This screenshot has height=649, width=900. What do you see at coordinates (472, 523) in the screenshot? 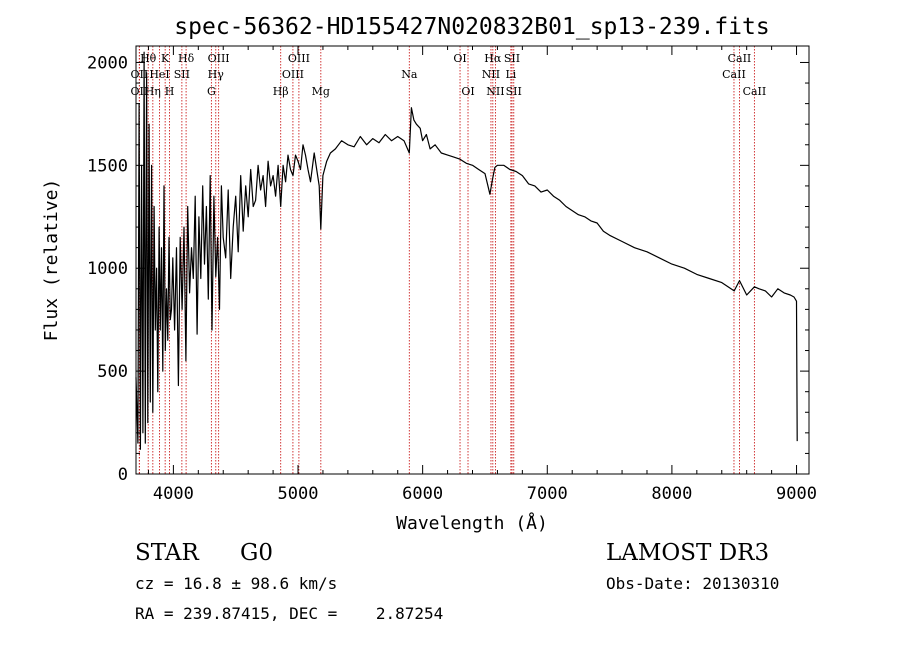
I see `x-axis-label: Wavelength (Å)` at bounding box center [472, 523].